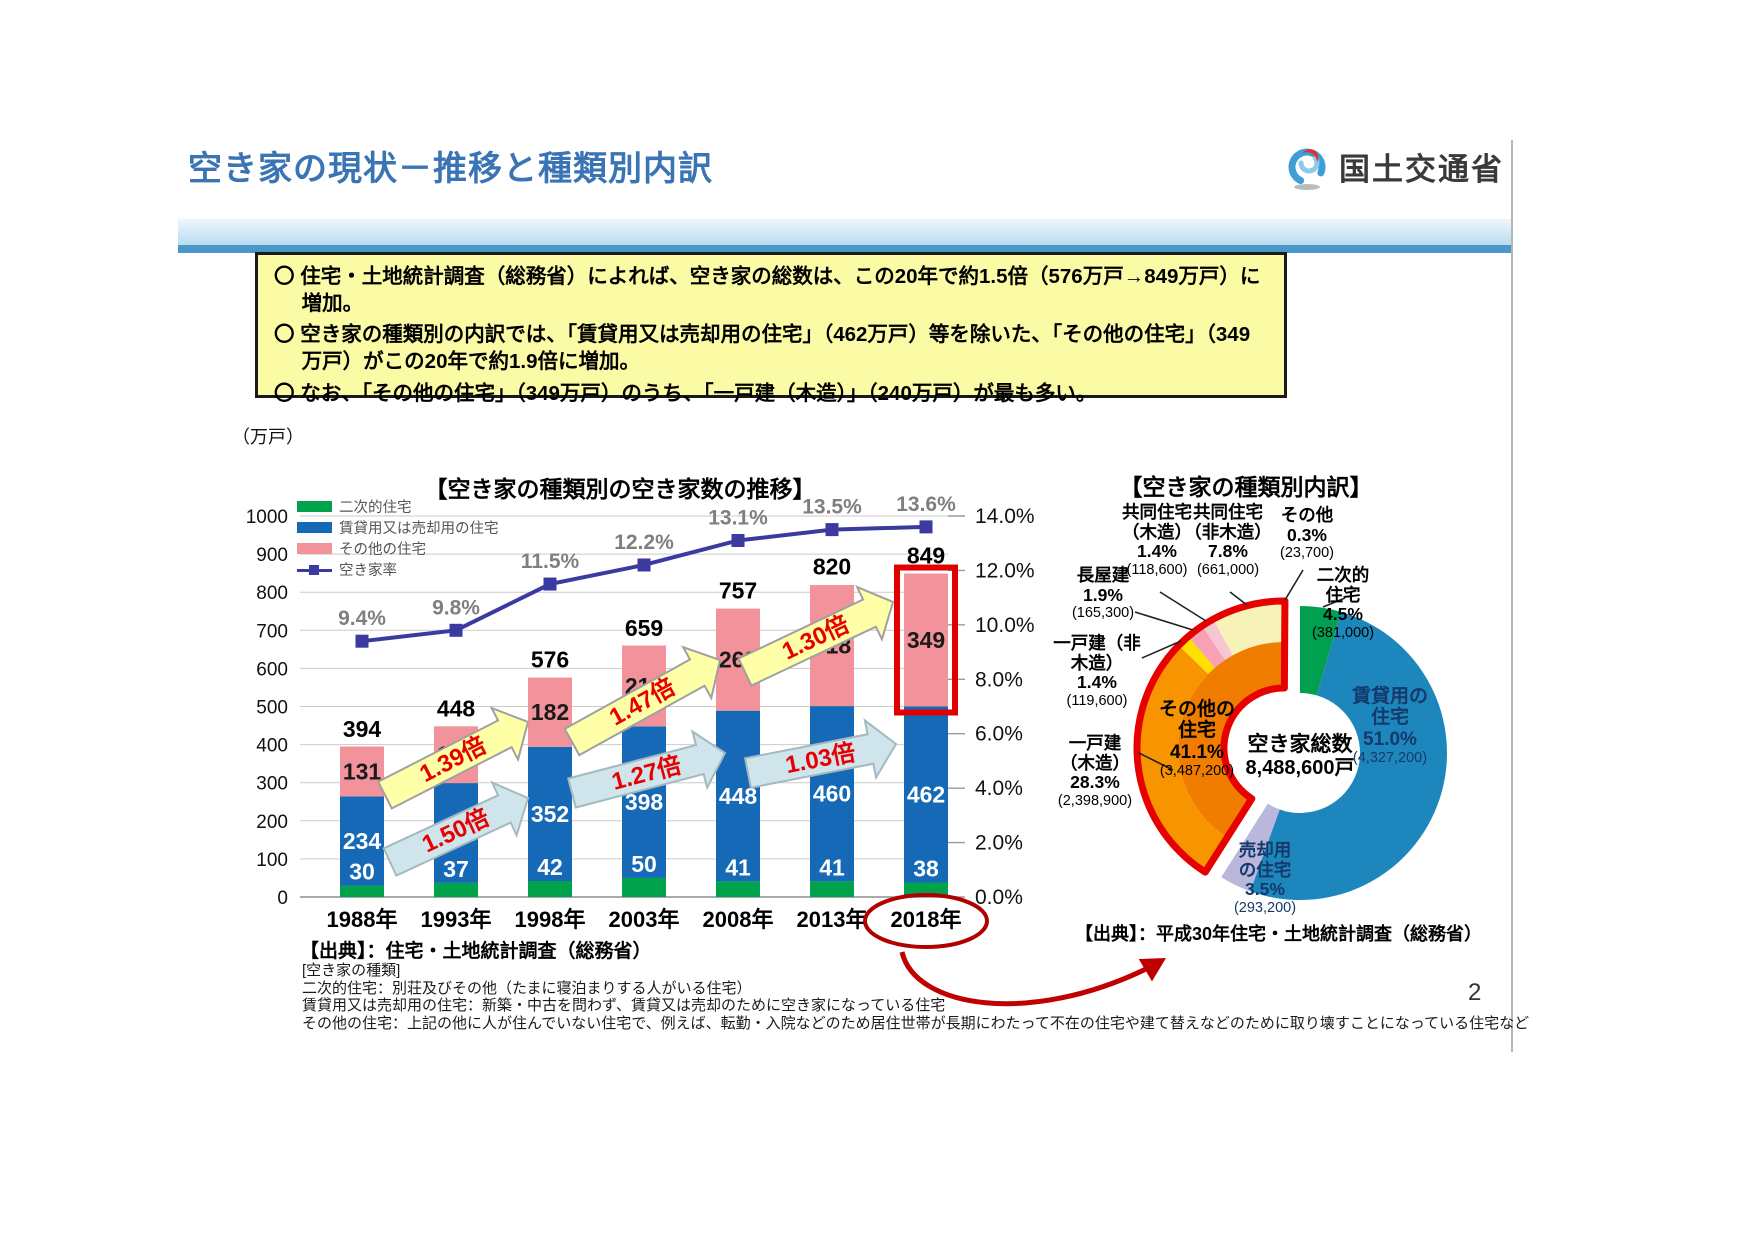  Describe the element at coordinates (1197, 709) in the screenshot. I see `pie-callout-name: その他の` at that location.